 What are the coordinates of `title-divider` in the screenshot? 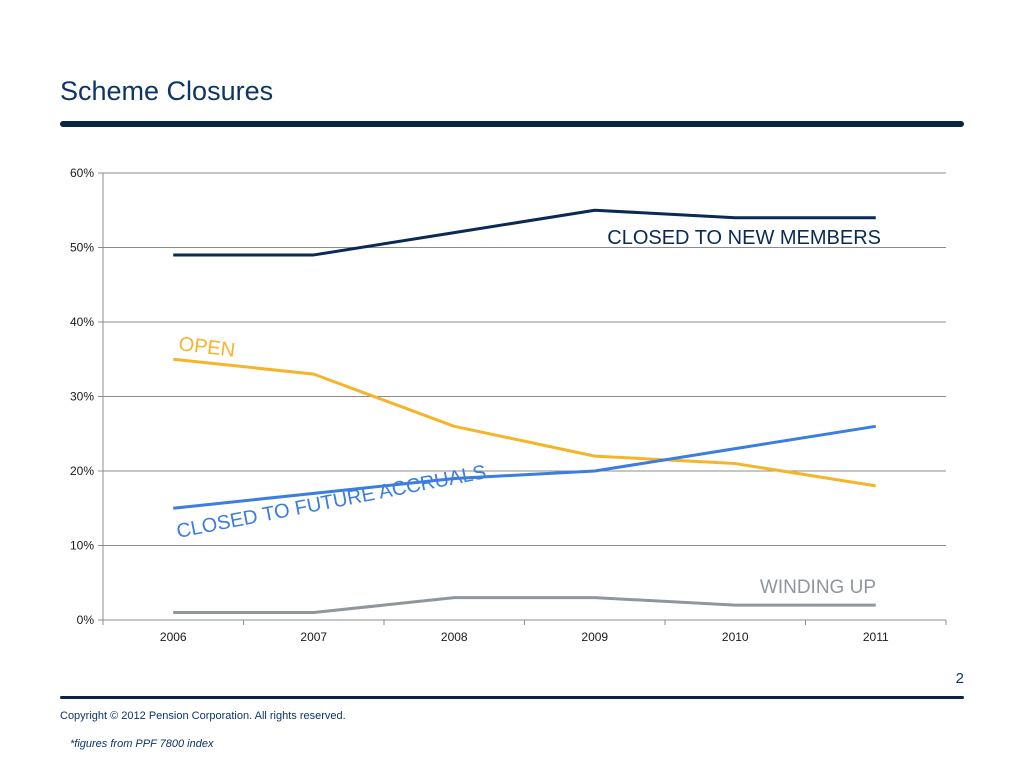 It's located at (512, 124).